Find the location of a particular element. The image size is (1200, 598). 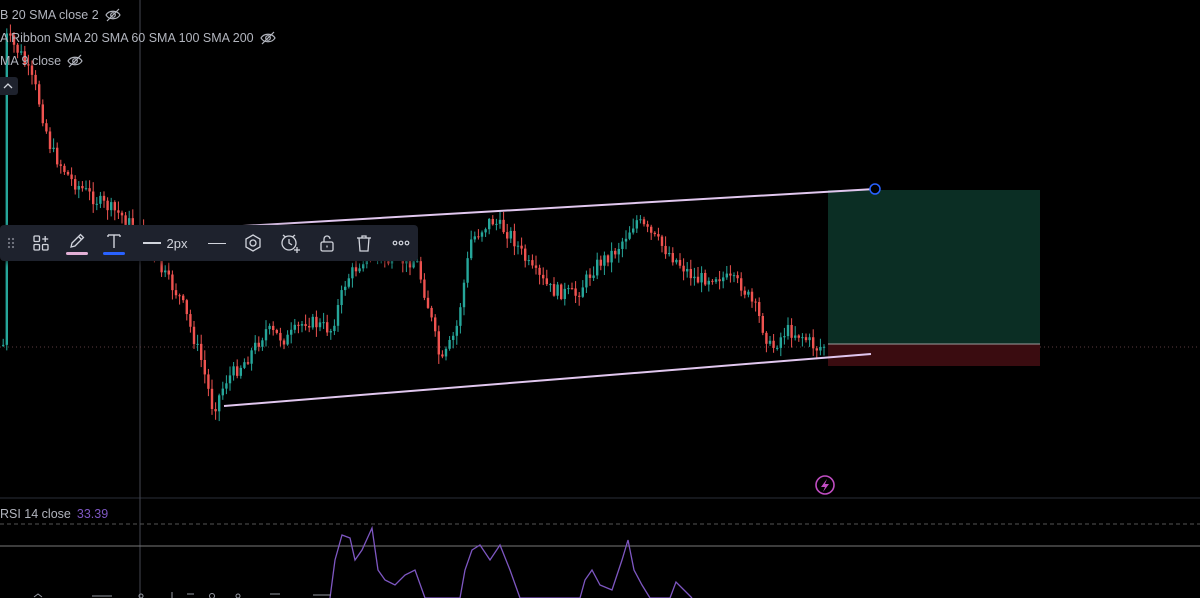

rsi-name: RSI 14 close is located at coordinates (35, 514).